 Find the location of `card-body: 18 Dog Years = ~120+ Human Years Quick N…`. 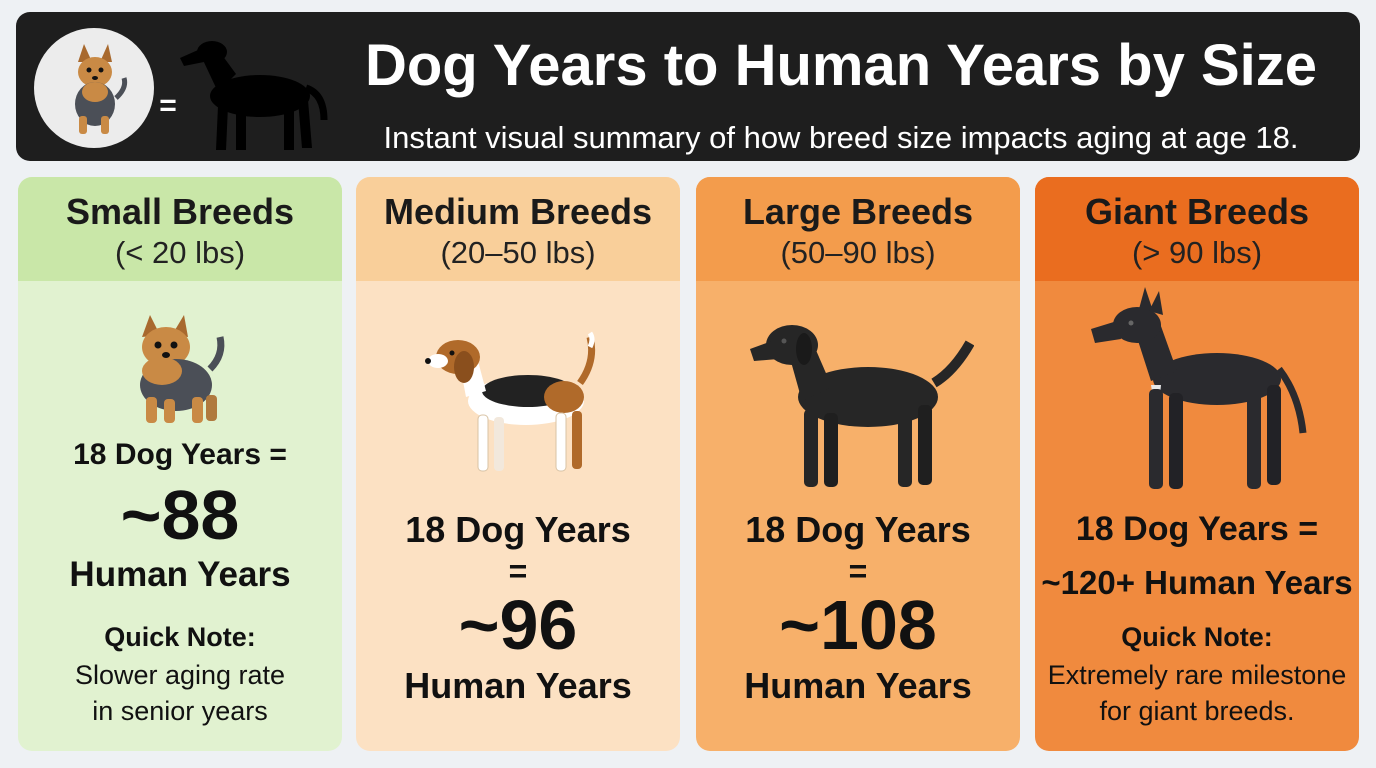

card-body: 18 Dog Years = ~120+ Human Years Quick N… is located at coordinates (1197, 516).